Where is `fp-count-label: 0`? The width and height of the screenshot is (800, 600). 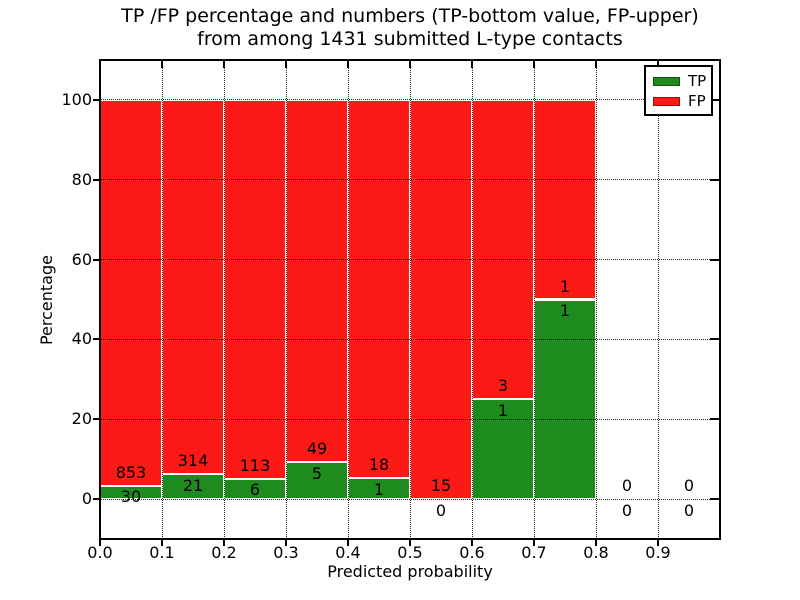
fp-count-label: 0 is located at coordinates (627, 486).